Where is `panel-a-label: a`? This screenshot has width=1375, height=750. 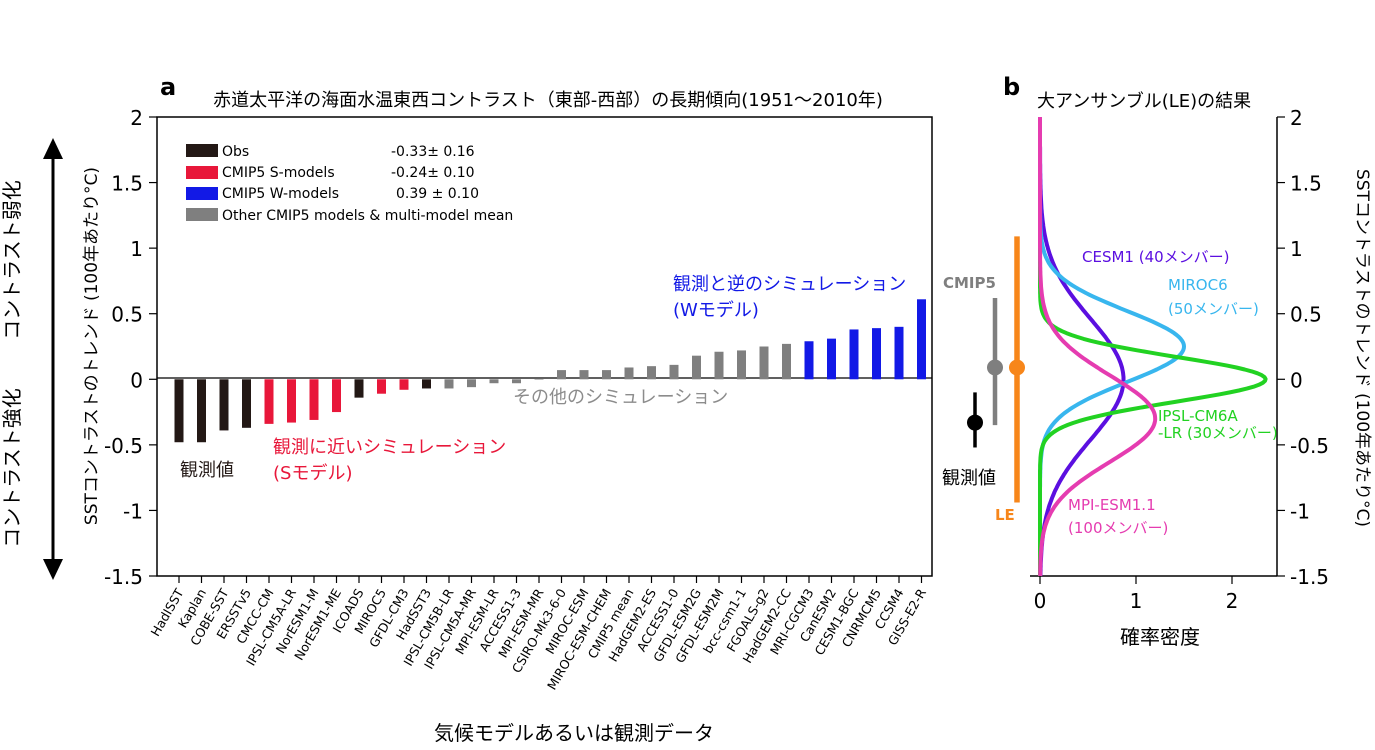
panel-a-label: a is located at coordinates (168, 87).